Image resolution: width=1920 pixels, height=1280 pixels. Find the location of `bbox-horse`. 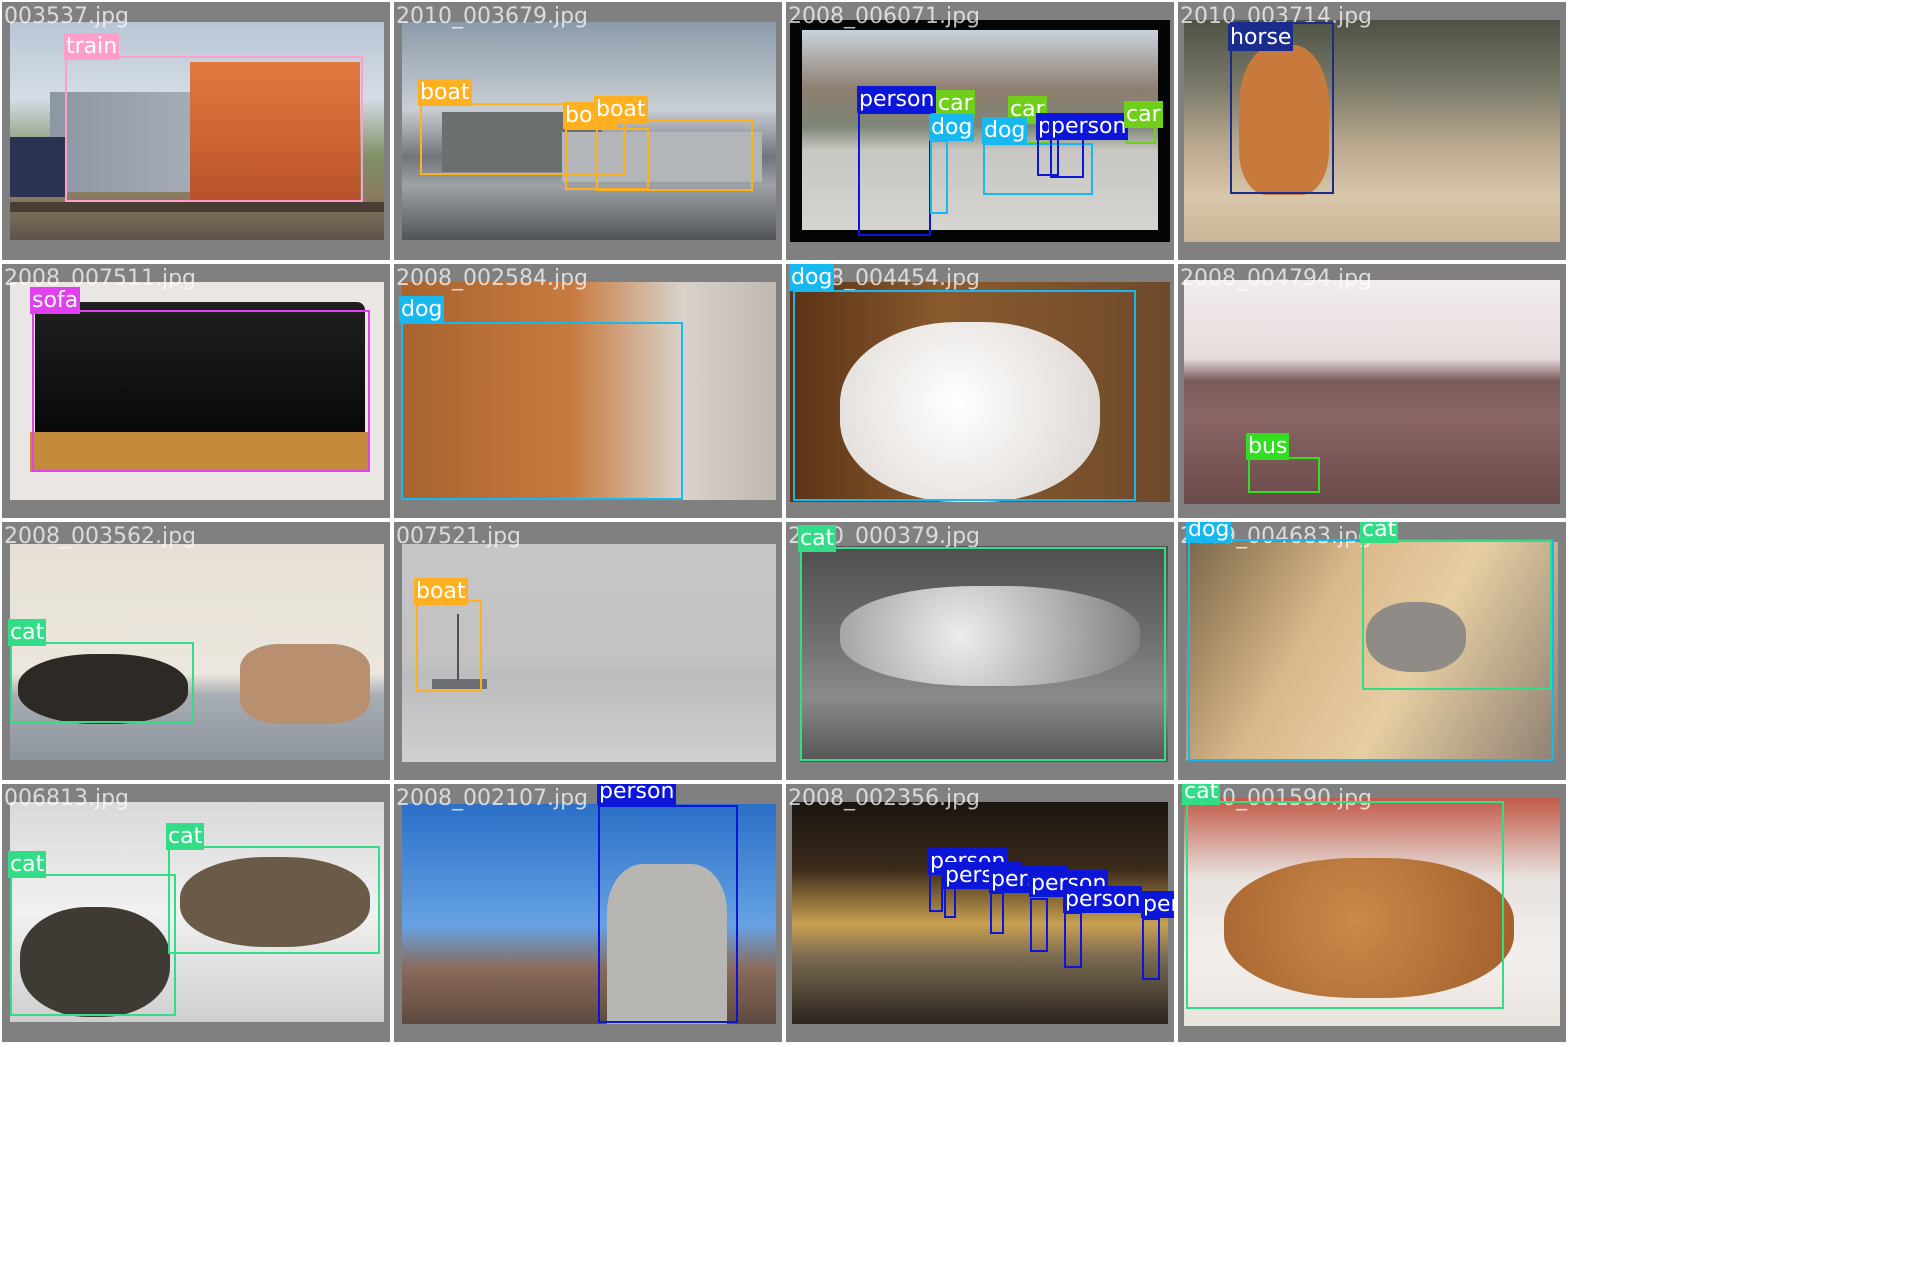

bbox-horse is located at coordinates (1282, 108).